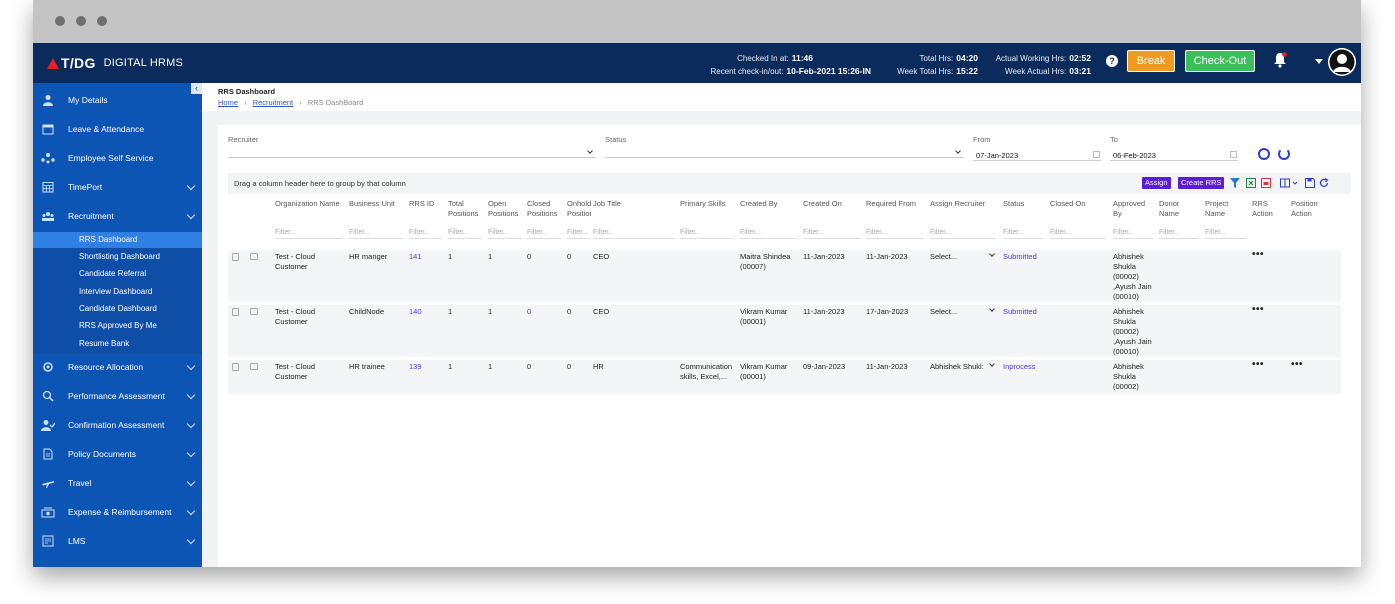 The height and width of the screenshot is (604, 1395). What do you see at coordinates (1342, 62) in the screenshot?
I see `user-avatar-icon` at bounding box center [1342, 62].